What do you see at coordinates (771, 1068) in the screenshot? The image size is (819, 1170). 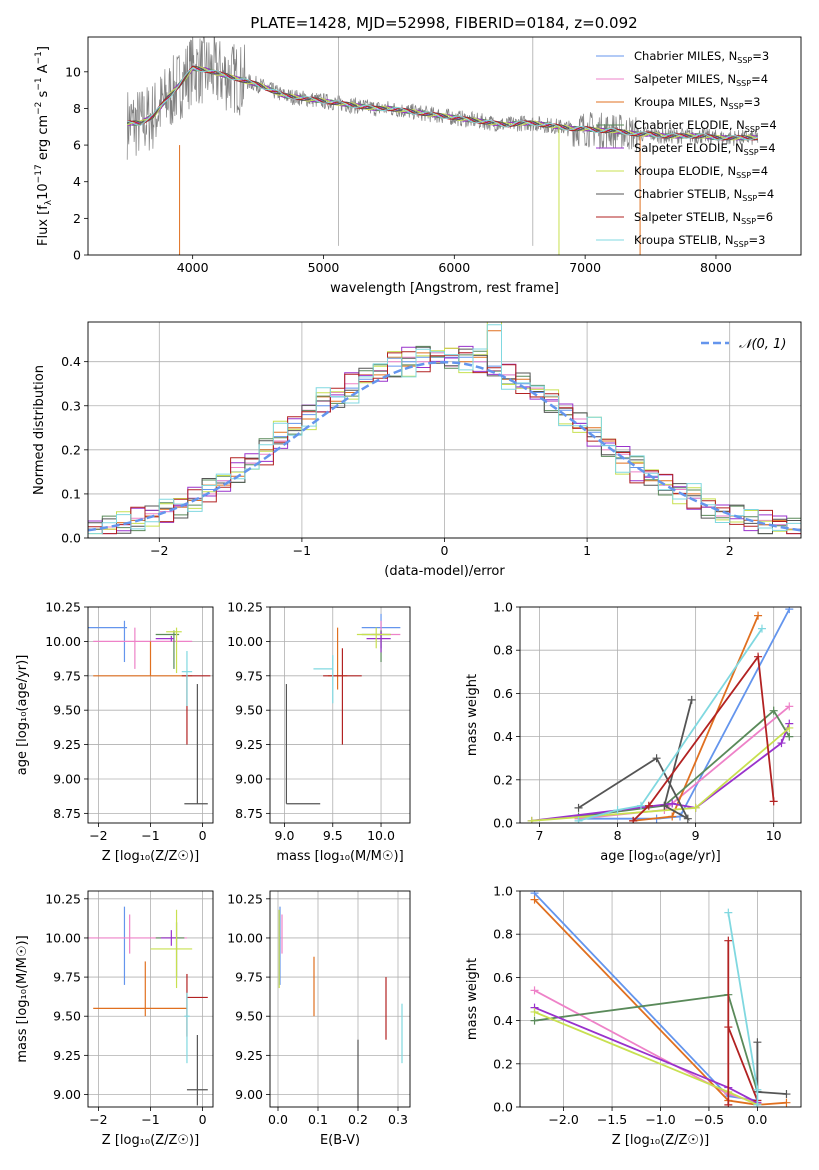 I see `weight-line-chabrier-stelib` at bounding box center [771, 1068].